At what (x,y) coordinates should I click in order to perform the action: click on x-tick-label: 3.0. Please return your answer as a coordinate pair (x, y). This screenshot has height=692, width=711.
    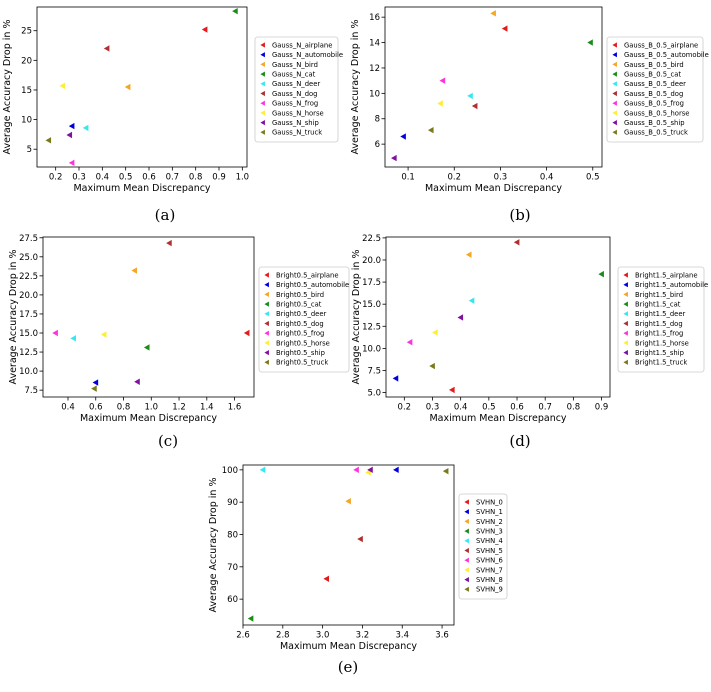
    Looking at the image, I should click on (323, 636).